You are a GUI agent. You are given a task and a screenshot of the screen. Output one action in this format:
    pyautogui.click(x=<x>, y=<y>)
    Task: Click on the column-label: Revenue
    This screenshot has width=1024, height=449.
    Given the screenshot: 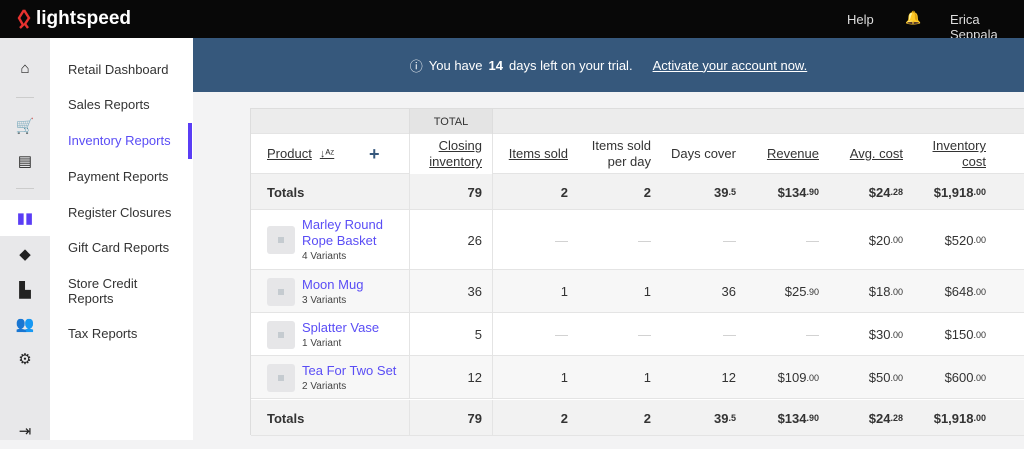 What is the action you would take?
    pyautogui.click(x=792, y=153)
    